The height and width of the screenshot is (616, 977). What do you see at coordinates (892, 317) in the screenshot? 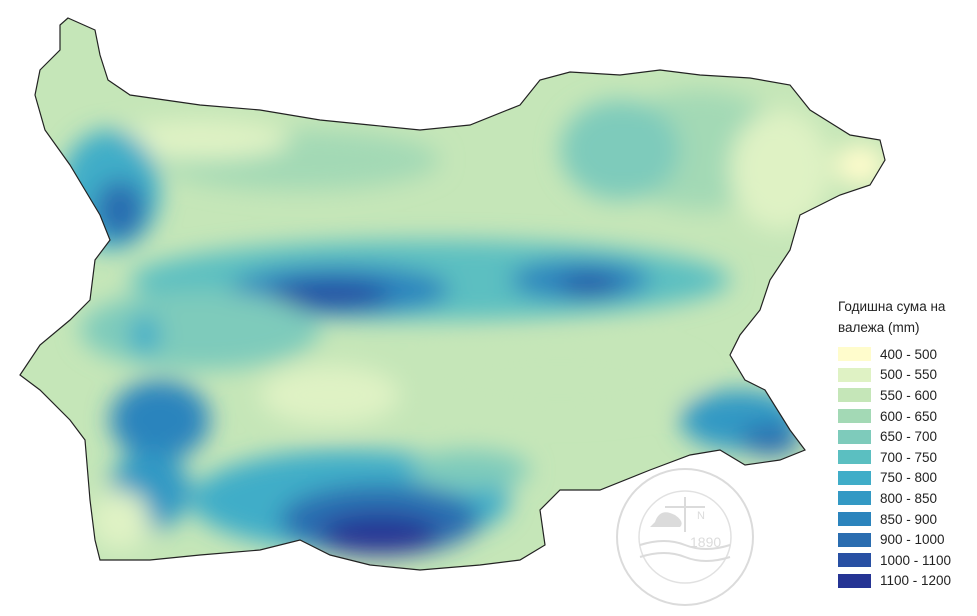
I see `legend-title: Годишна сума на валежа (mm)` at bounding box center [892, 317].